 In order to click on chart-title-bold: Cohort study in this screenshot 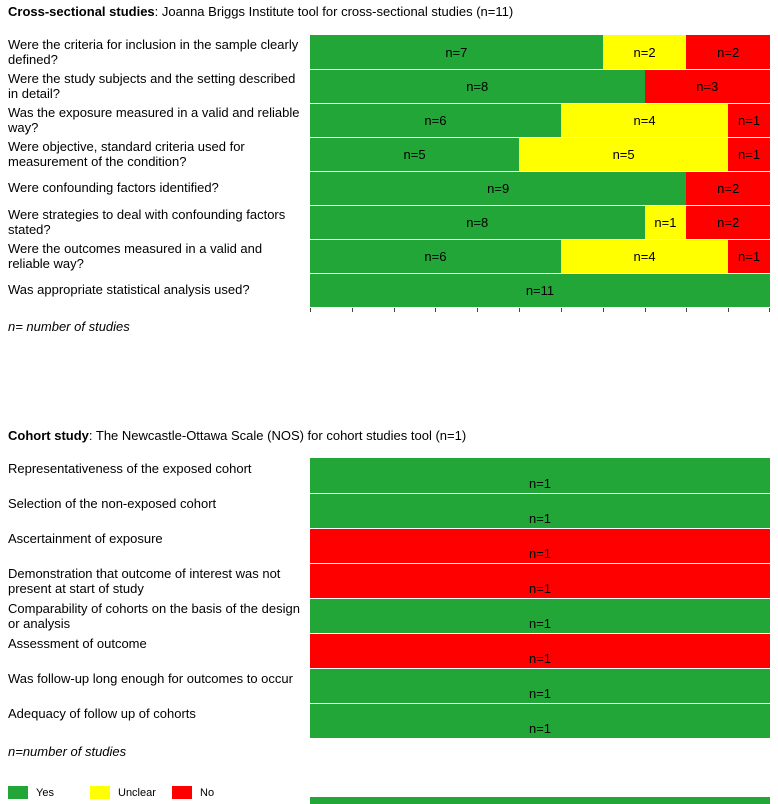, I will do `click(48, 435)`.